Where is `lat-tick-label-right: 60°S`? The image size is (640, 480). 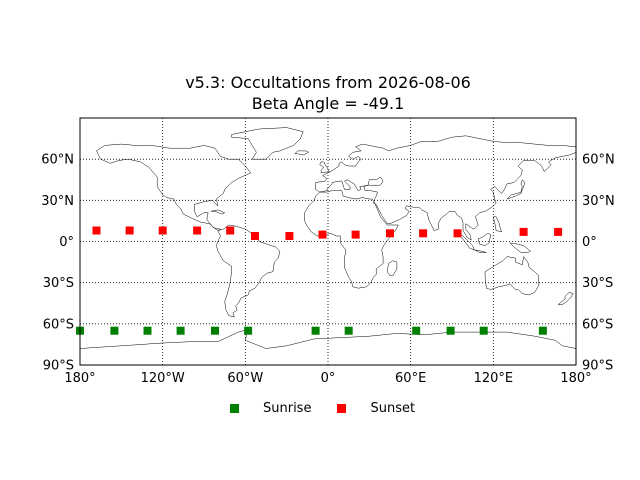
lat-tick-label-right: 60°S is located at coordinates (597, 324).